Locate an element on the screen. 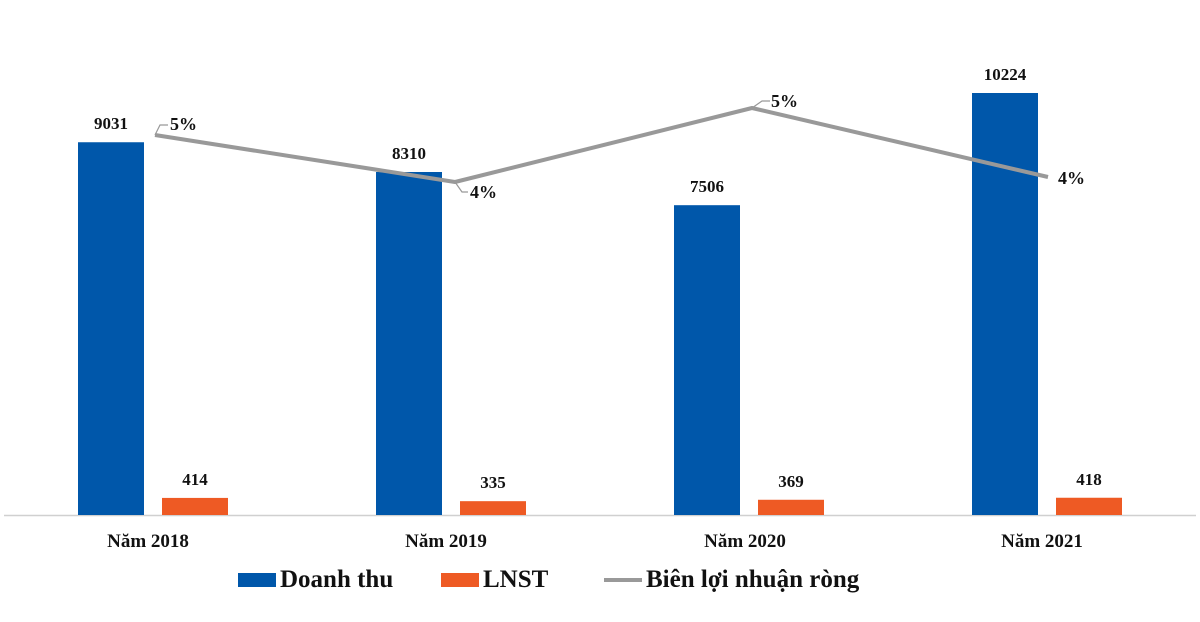 This screenshot has width=1200, height=622. data-label-doanh-thu: 7506 is located at coordinates (707, 187).